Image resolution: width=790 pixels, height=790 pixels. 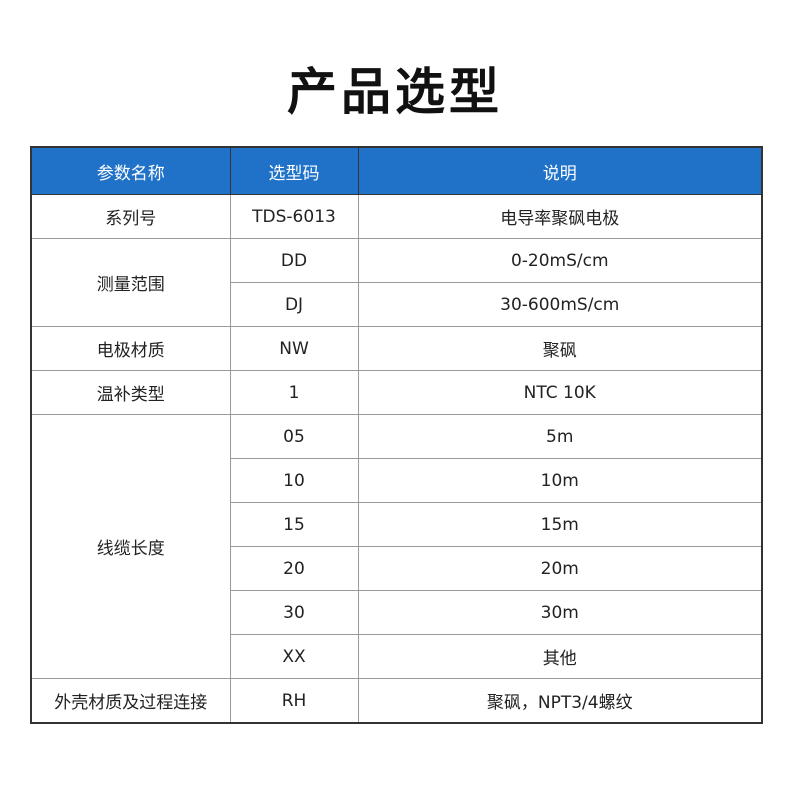 I want to click on table-row: 测量范围 DD 0-20mS/cm, so click(x=396, y=282).